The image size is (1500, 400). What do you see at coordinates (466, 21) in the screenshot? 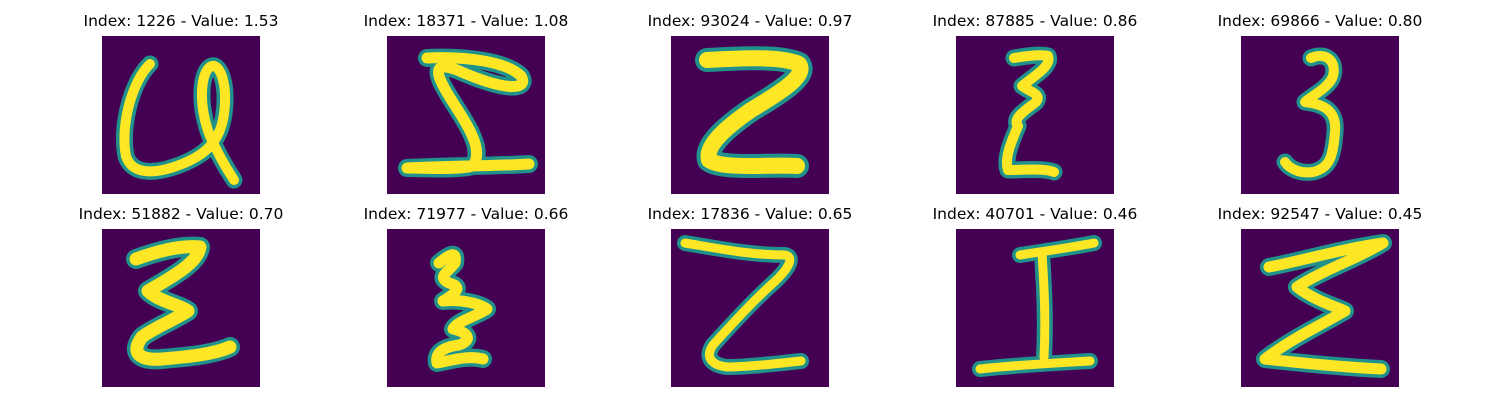
I see `panel-title: Index: 18371 - Value: 1.08` at bounding box center [466, 21].